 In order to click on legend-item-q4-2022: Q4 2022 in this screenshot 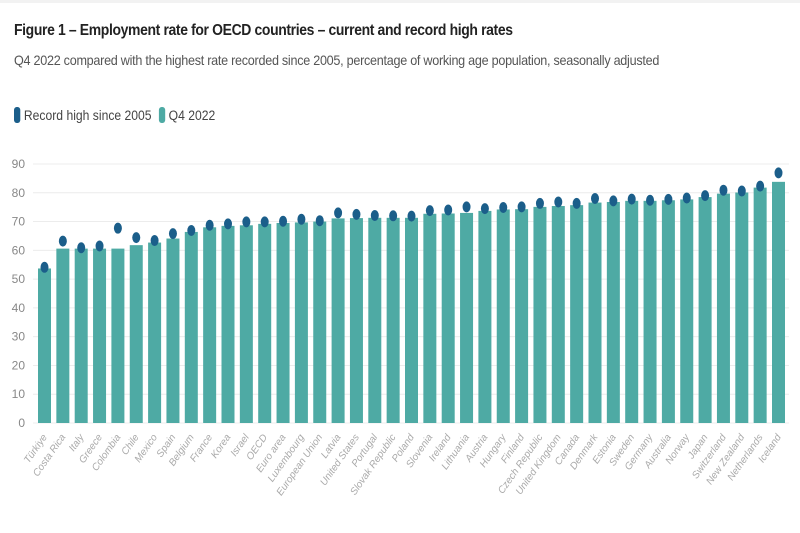, I will do `click(187, 115)`.